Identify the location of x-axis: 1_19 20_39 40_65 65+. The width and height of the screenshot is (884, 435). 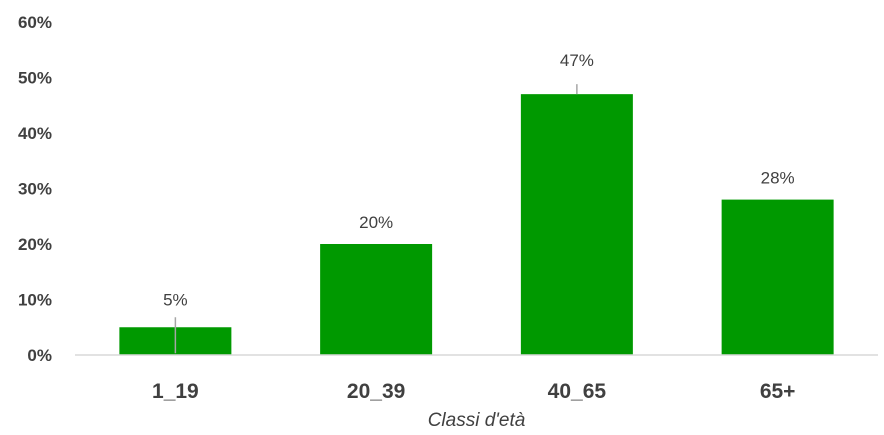
(473, 391).